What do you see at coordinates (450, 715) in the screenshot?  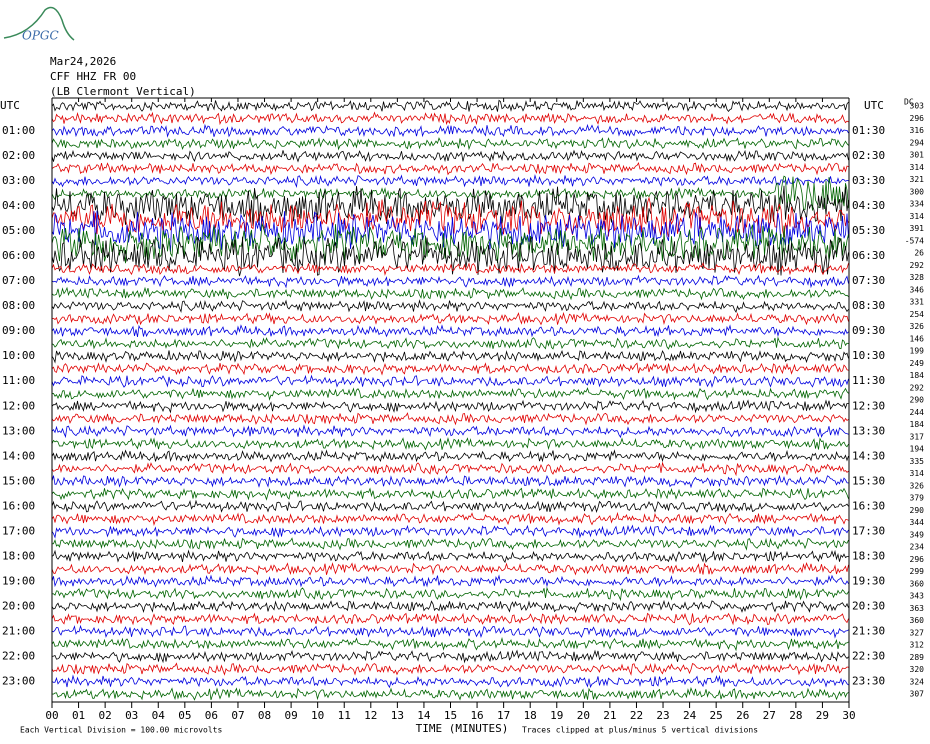 I see `x-tick-label: 15` at bounding box center [450, 715].